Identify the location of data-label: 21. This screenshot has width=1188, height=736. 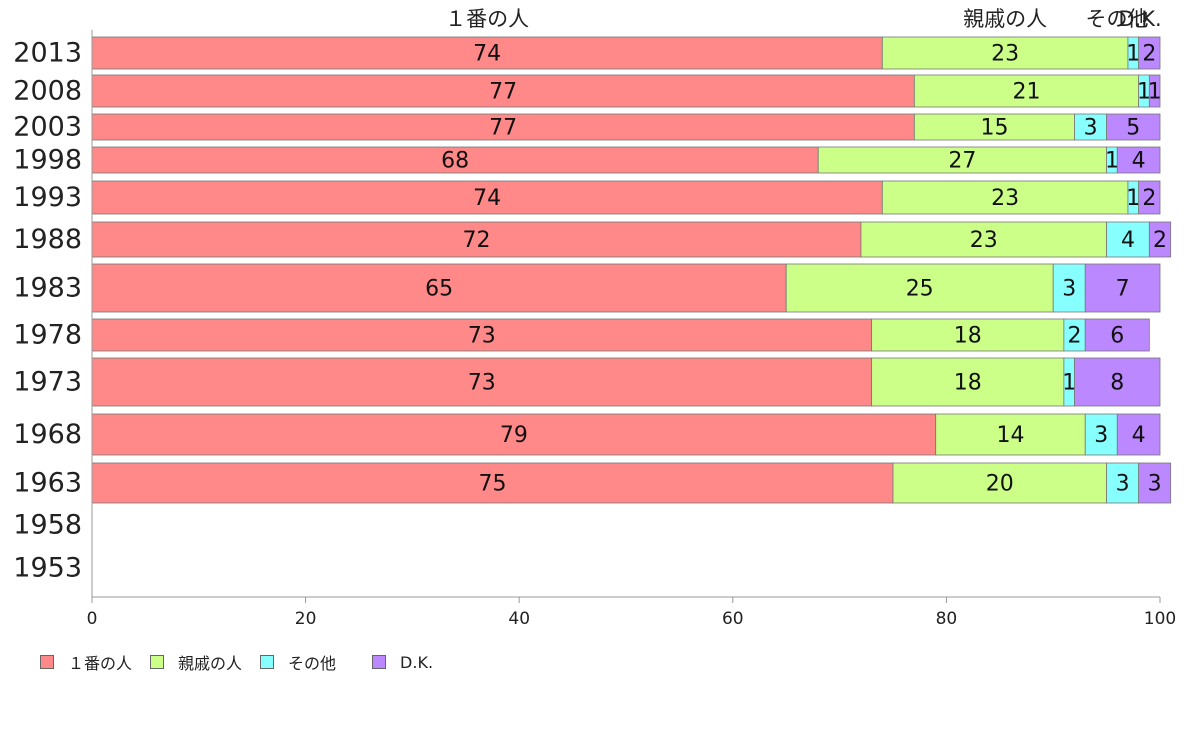
(1027, 92).